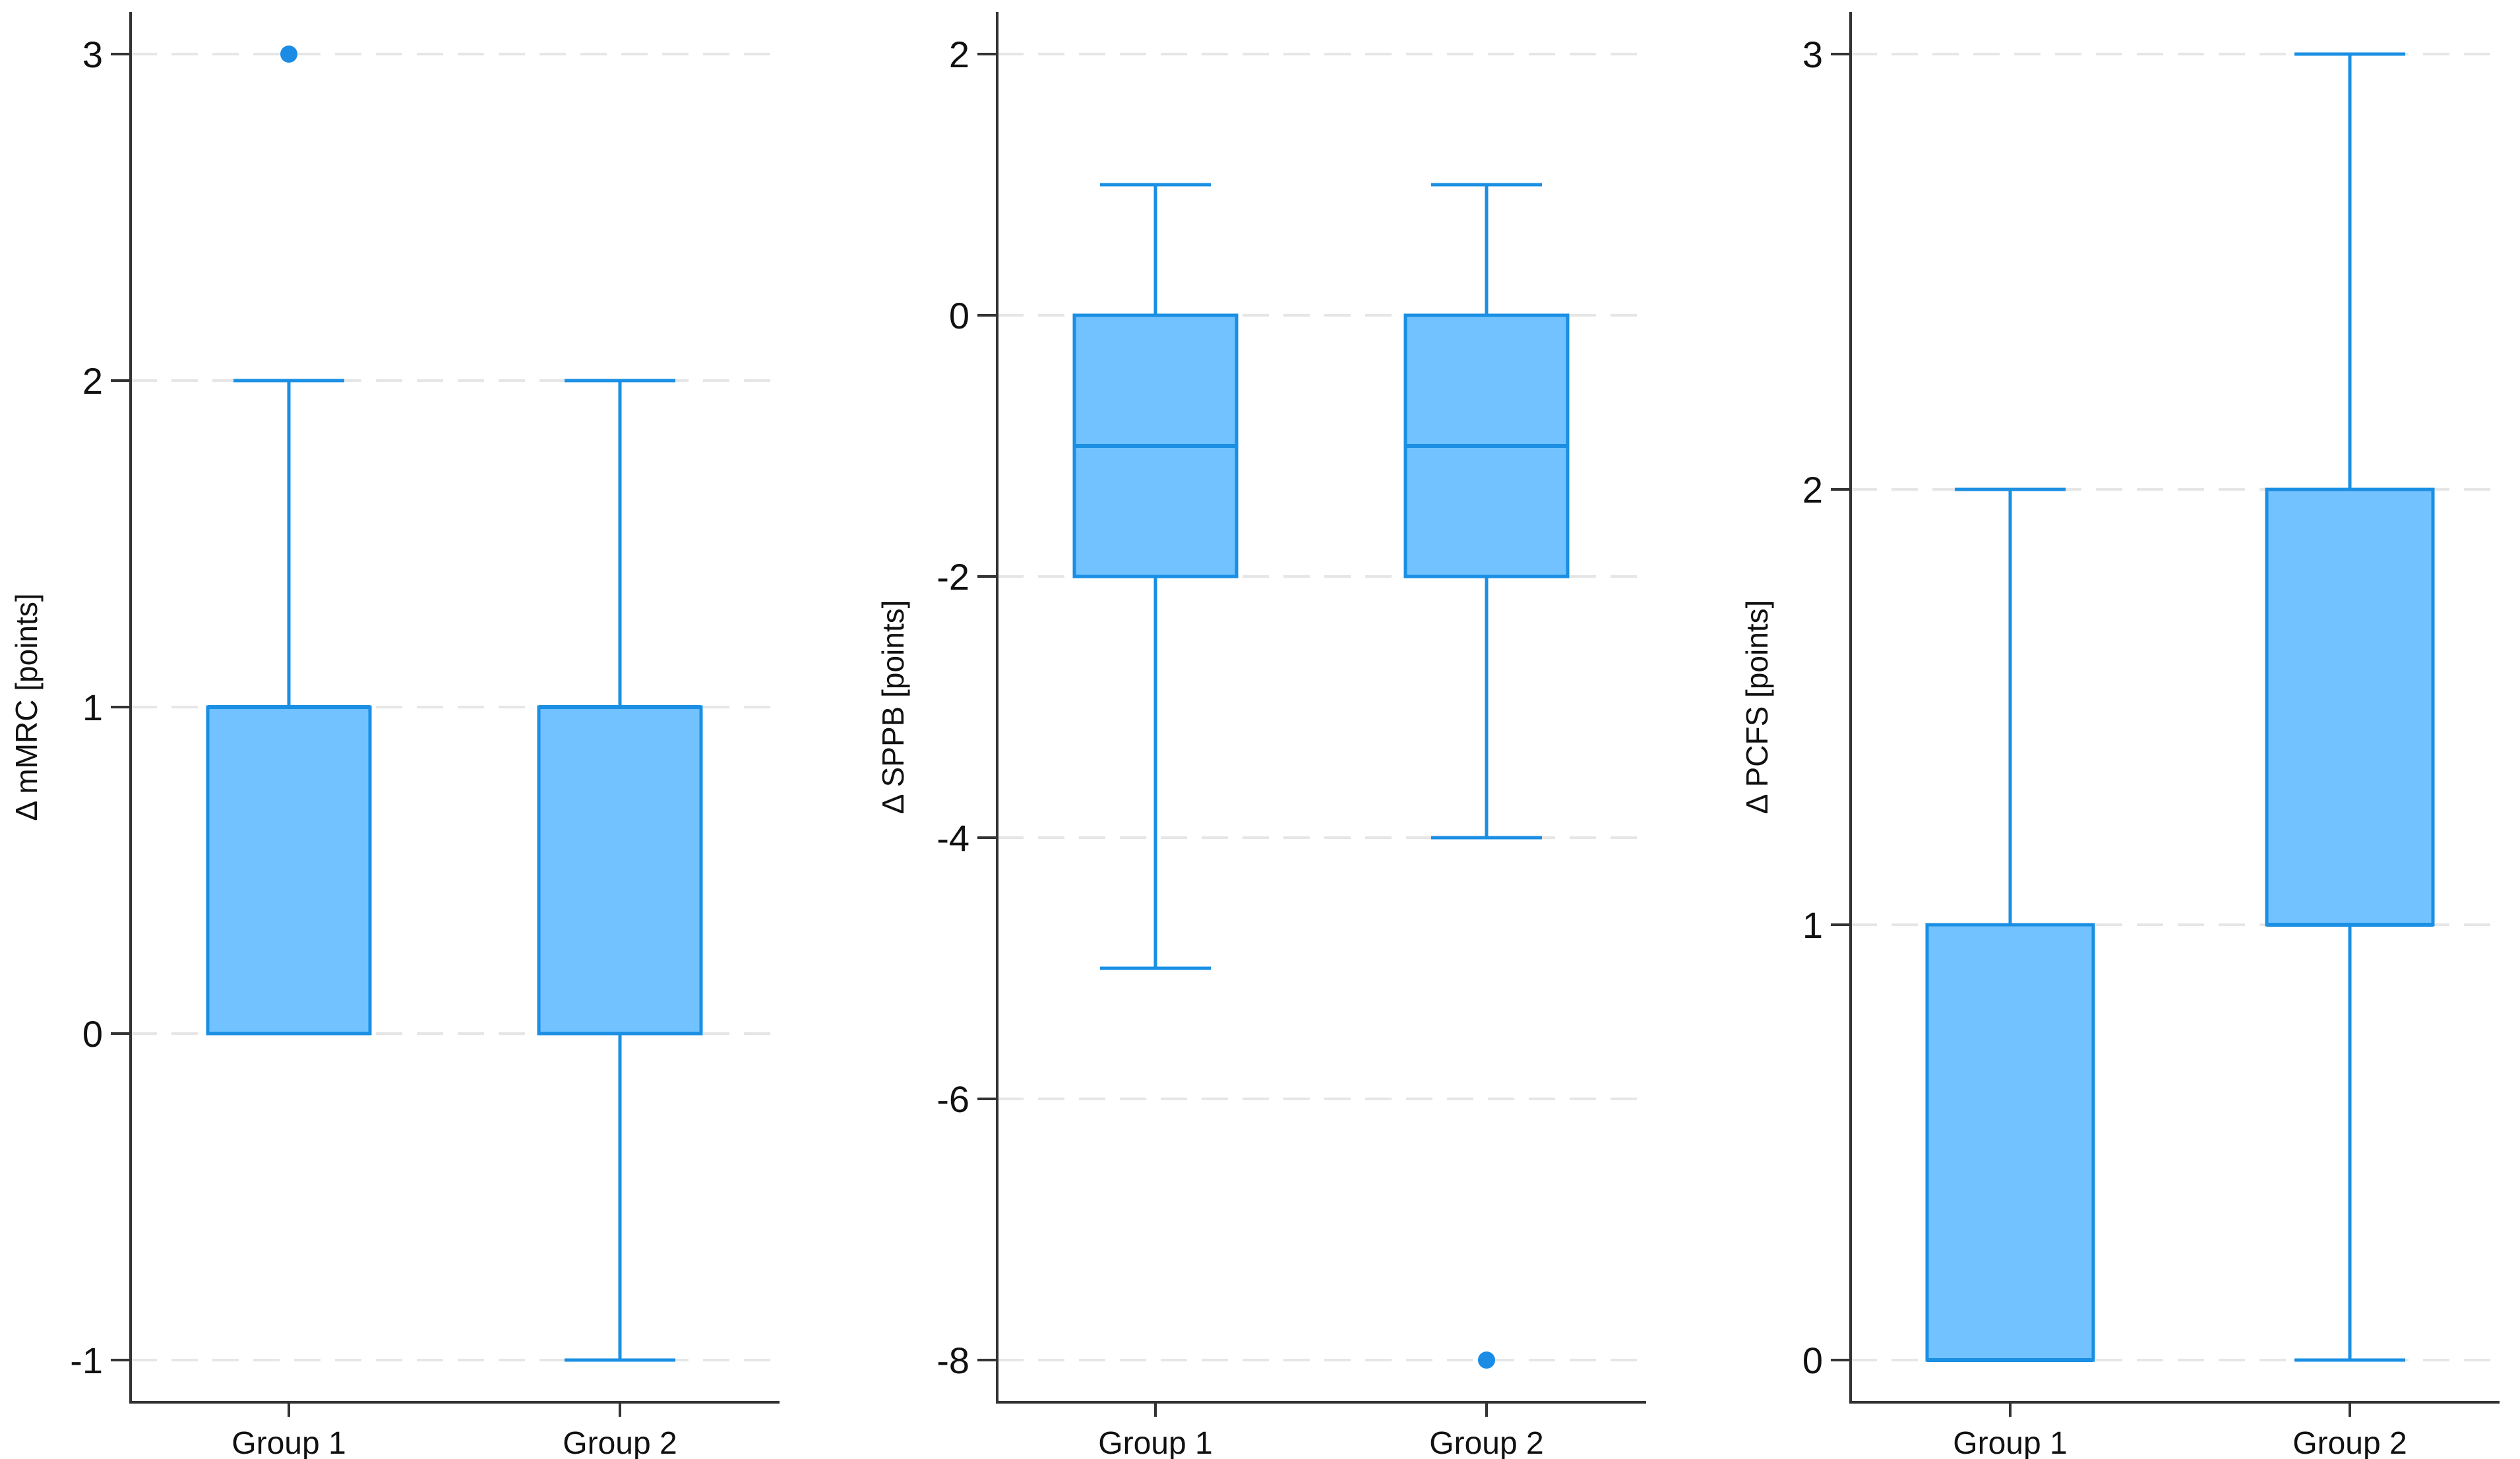 The image size is (2520, 1459). Describe the element at coordinates (953, 1099) in the screenshot. I see `y-tick-label: -6` at that location.